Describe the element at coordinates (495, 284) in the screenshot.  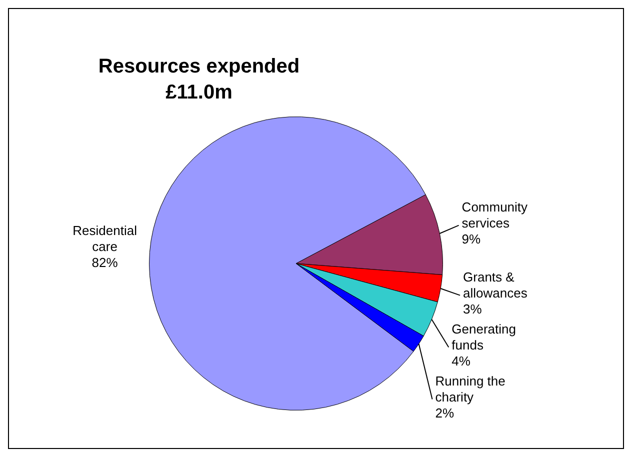
I see `slice-label: Grants & allowances` at that location.